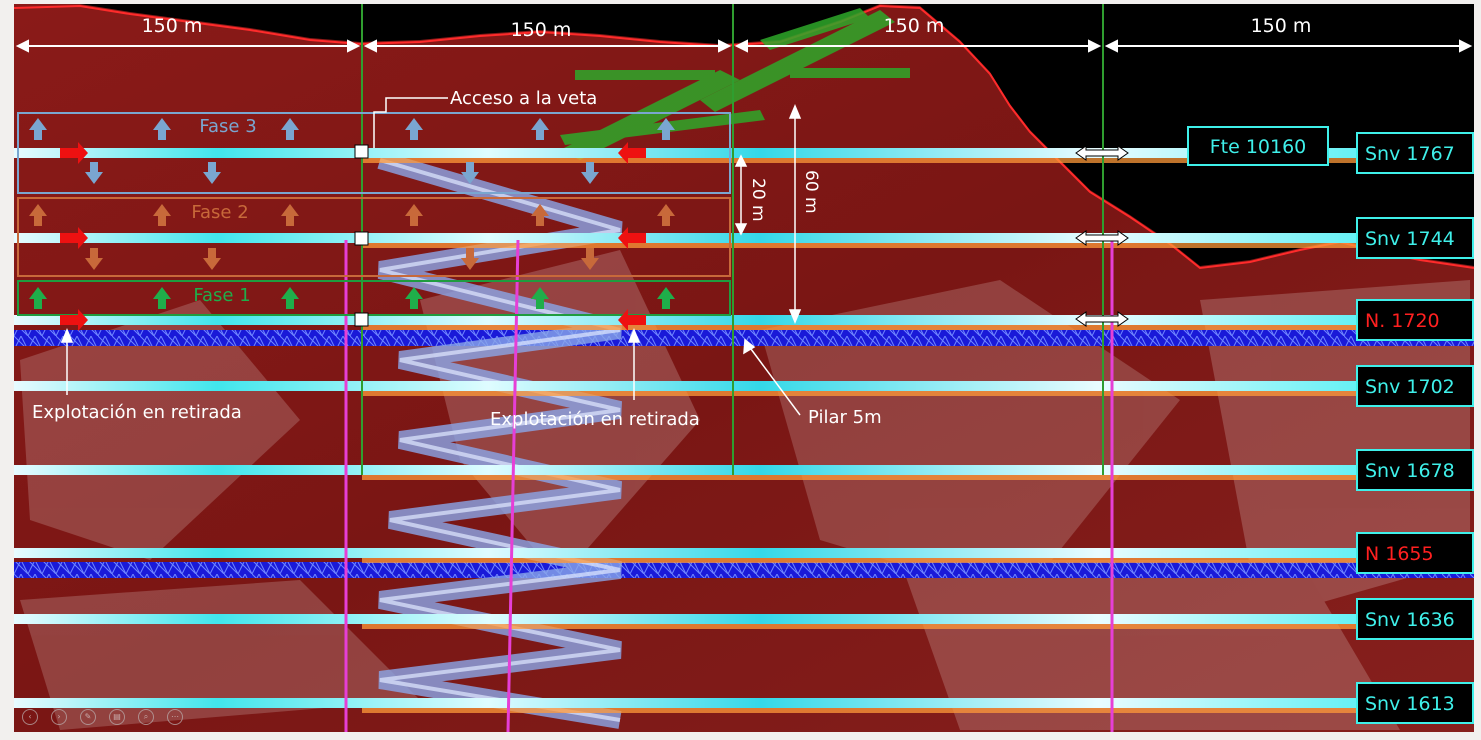  What do you see at coordinates (1402, 321) in the screenshot?
I see `level-label: N. 1720` at bounding box center [1402, 321].